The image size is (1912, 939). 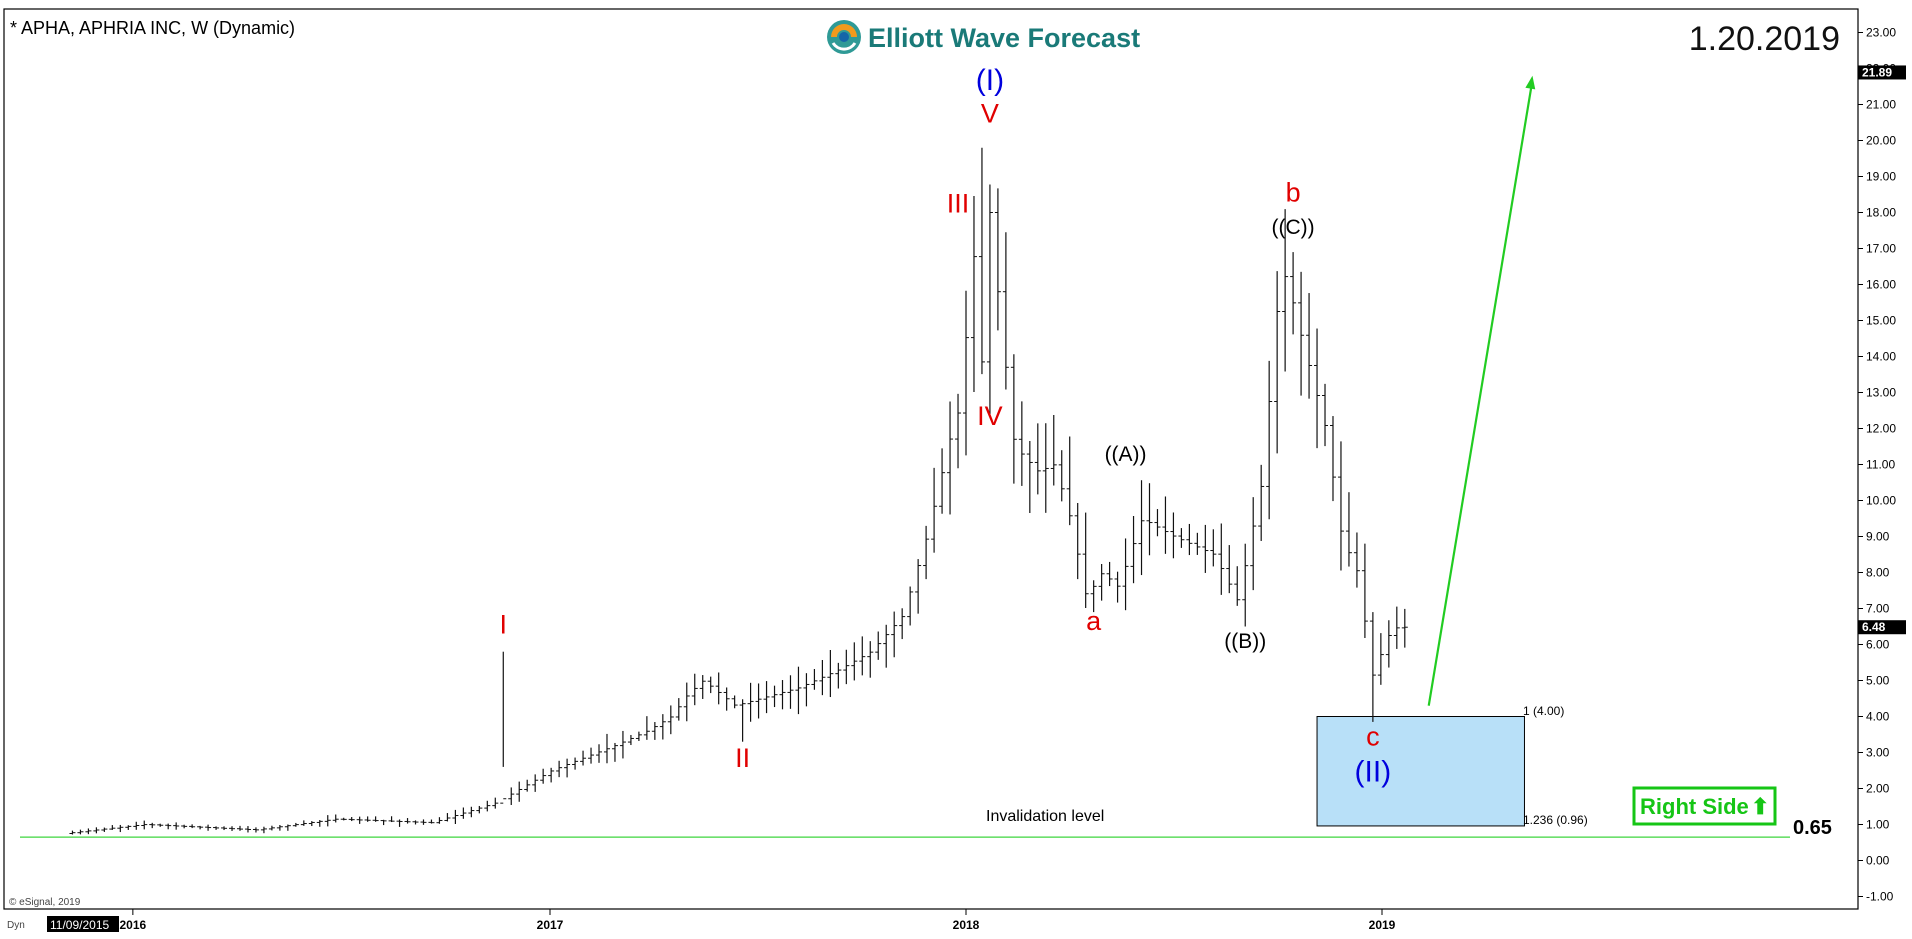 I want to click on projection-line, so click(x=1480, y=394).